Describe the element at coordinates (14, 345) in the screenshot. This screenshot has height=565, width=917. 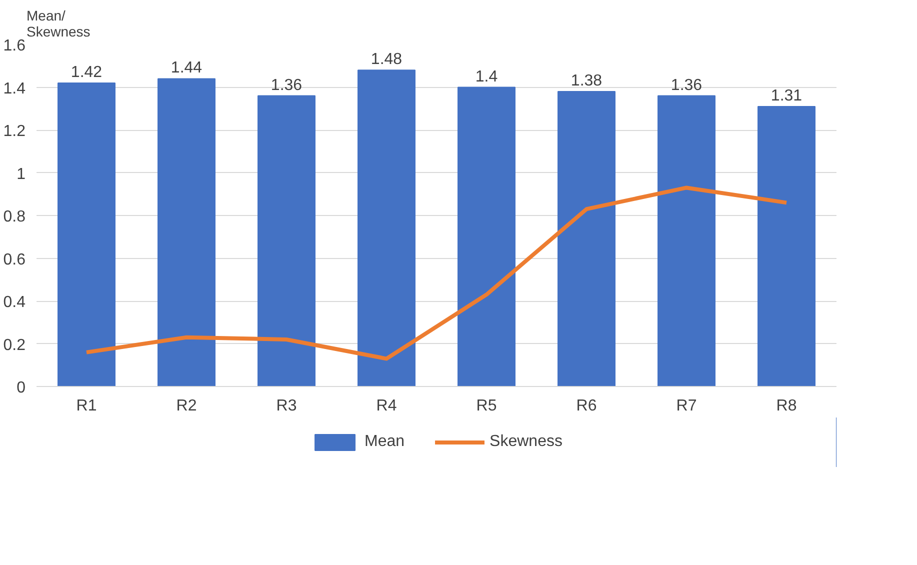
I see `y-tick-label: 0.2` at that location.